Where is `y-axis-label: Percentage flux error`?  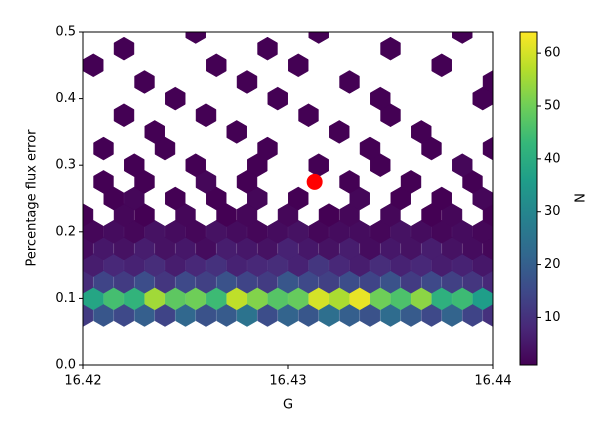
y-axis-label: Percentage flux error is located at coordinates (32, 198).